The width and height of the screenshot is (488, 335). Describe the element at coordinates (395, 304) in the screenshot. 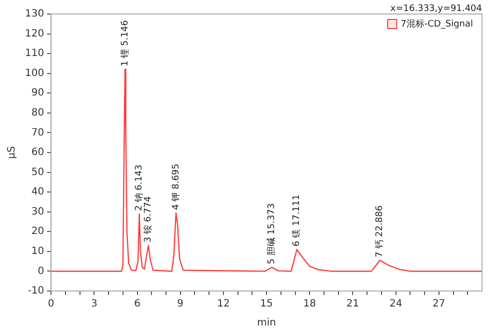

I see `x-tick-label: 24` at that location.